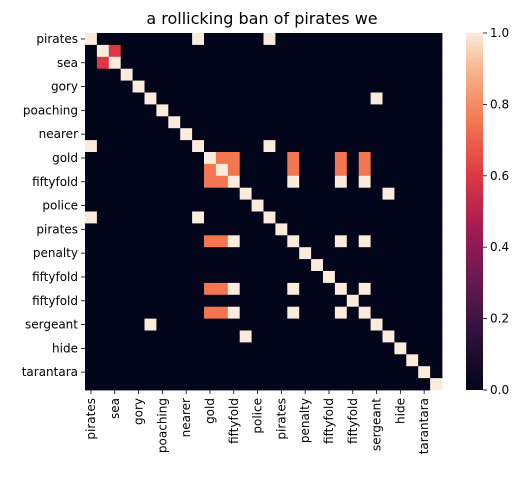 This screenshot has height=479, width=524. What do you see at coordinates (424, 426) in the screenshot?
I see `x-tick-label: tarantara` at bounding box center [424, 426].